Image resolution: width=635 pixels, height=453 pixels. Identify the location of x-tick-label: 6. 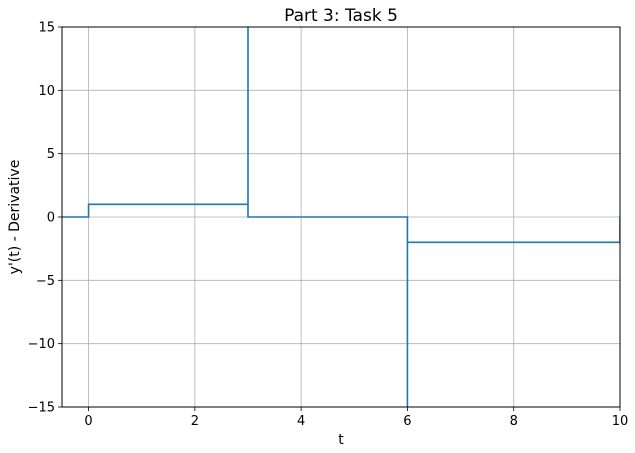
(407, 421).